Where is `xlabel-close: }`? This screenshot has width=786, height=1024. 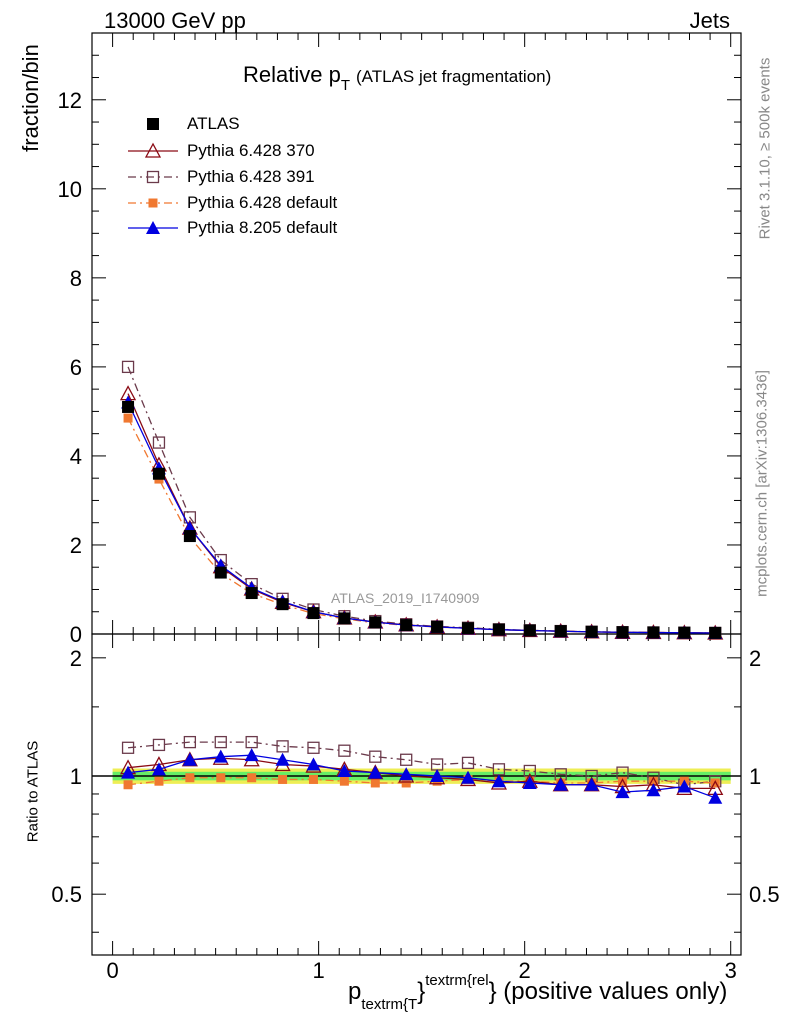 xlabel-close: } is located at coordinates (492, 991).